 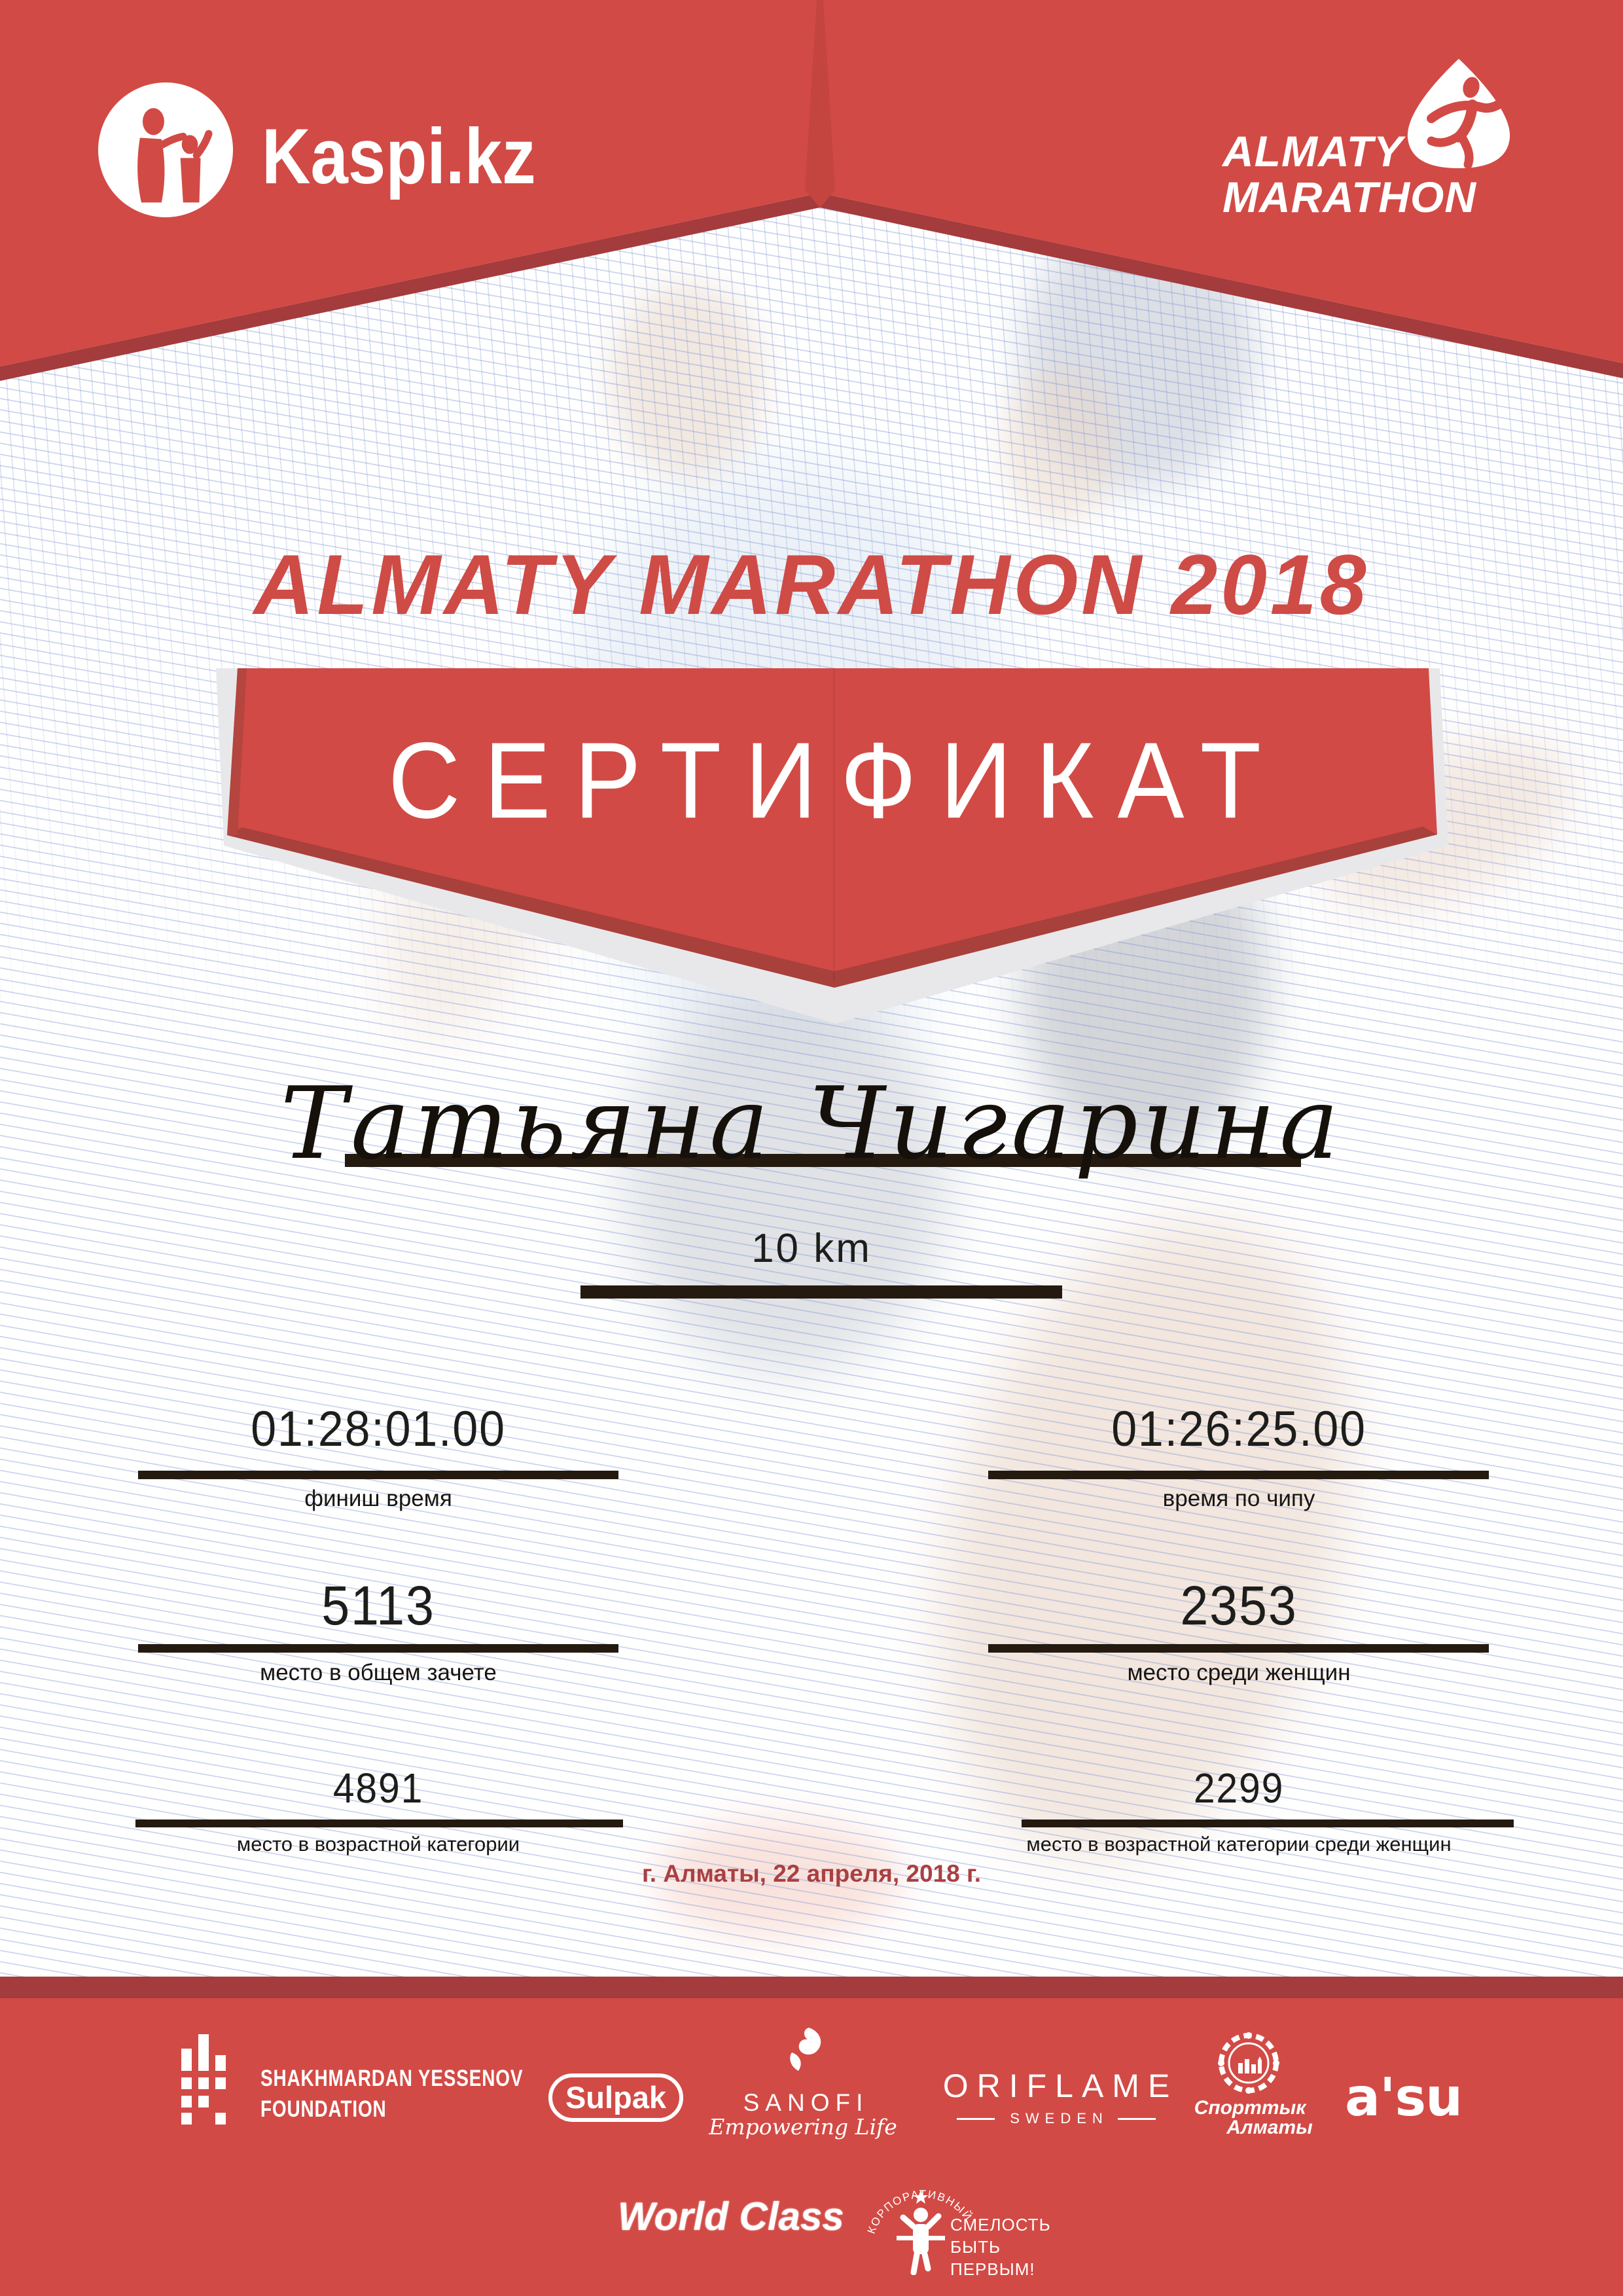 I want to click on stat-overall-place-label: место в общем зачете, so click(x=378, y=1672).